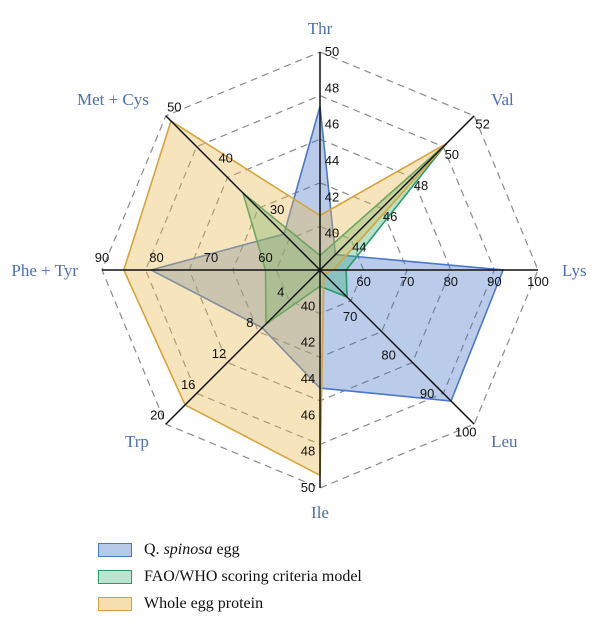 This screenshot has height=636, width=600. I want to click on legend-swatch-whole-egg, so click(115, 603).